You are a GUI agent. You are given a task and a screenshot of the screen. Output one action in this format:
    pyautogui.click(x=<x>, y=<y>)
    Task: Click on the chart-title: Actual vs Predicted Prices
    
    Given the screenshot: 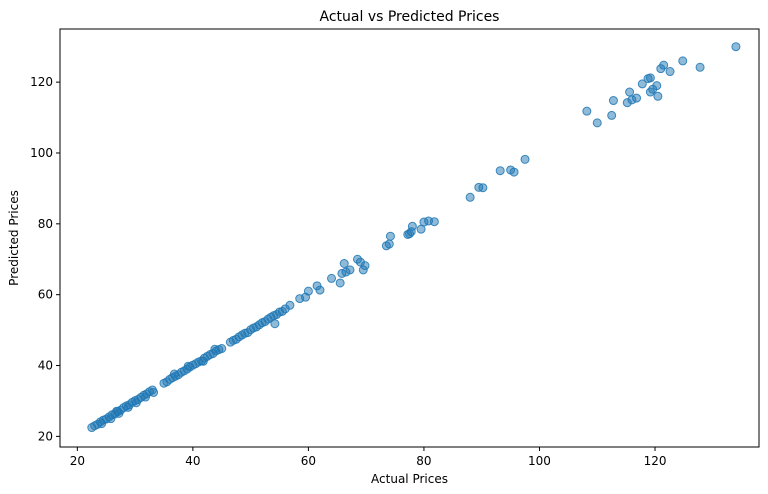 What is the action you would take?
    pyautogui.click(x=410, y=17)
    